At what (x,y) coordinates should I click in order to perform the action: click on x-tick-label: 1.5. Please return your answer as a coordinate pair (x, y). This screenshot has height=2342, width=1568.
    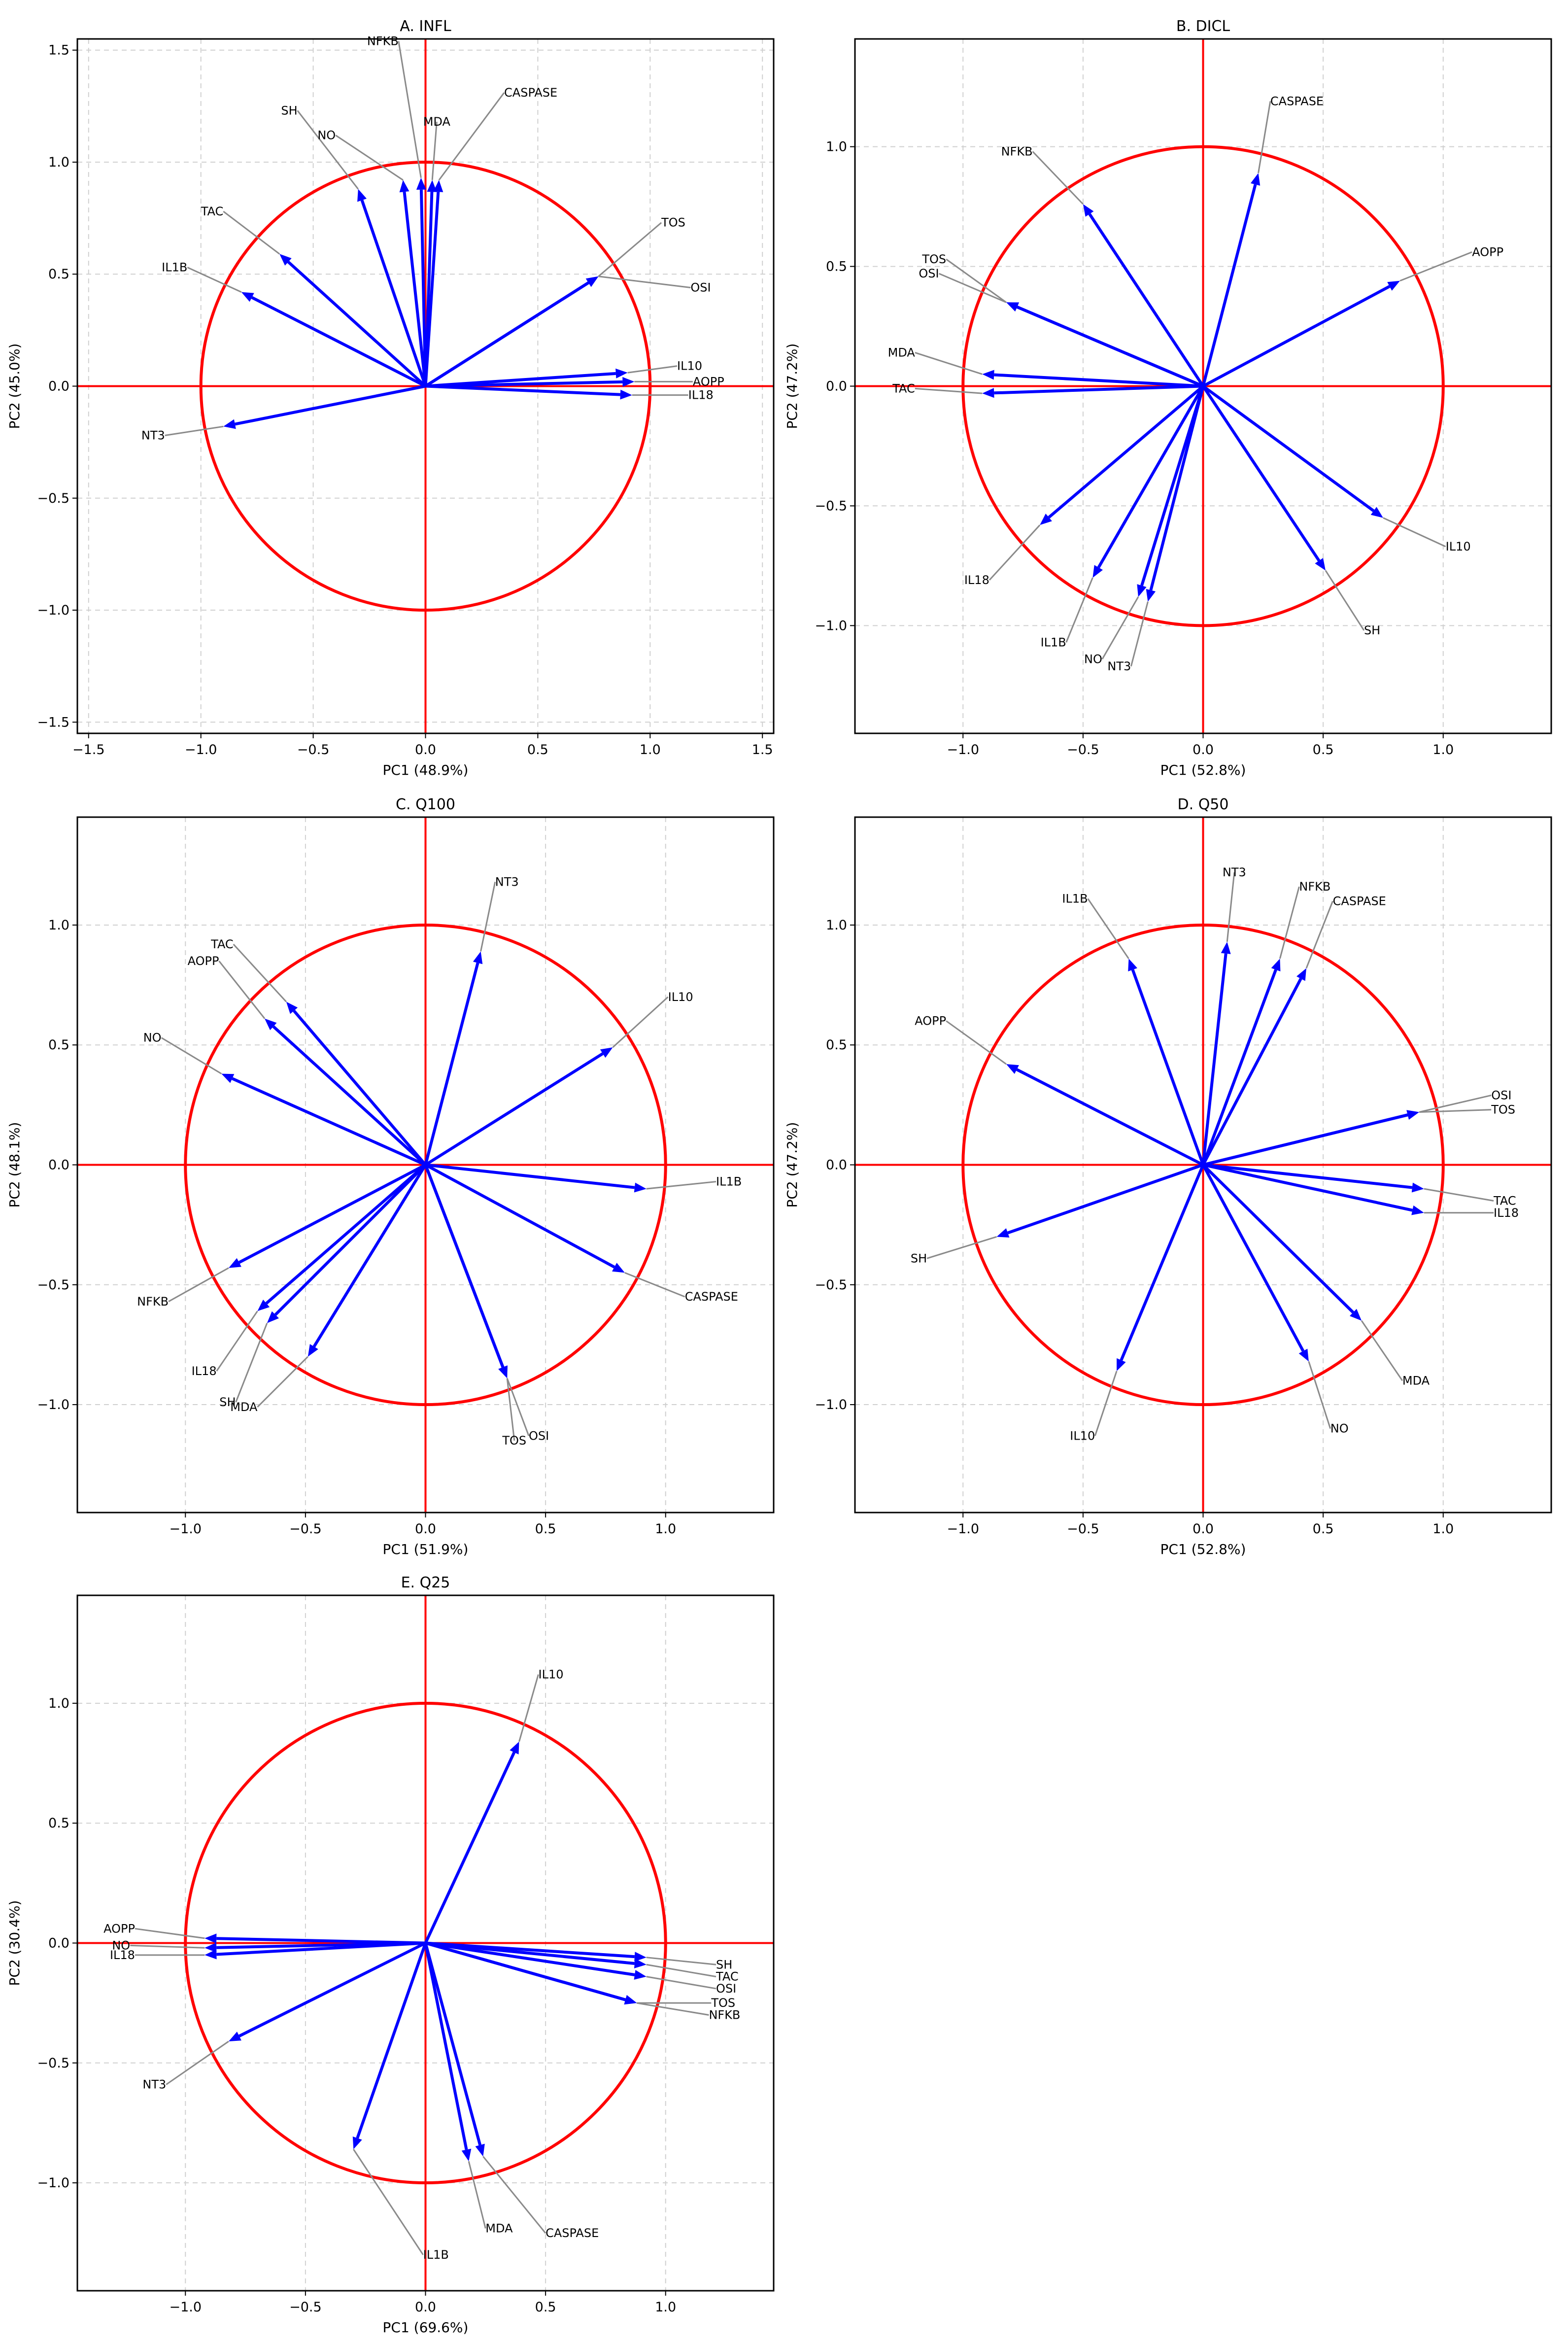
    Looking at the image, I should click on (762, 750).